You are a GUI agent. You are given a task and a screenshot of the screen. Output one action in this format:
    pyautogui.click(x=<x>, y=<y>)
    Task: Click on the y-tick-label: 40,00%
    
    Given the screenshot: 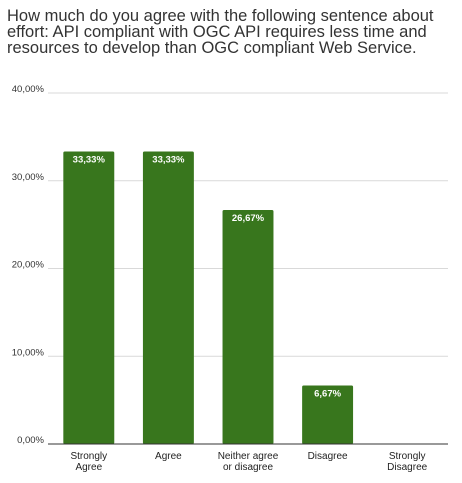 What is the action you would take?
    pyautogui.click(x=28, y=89)
    